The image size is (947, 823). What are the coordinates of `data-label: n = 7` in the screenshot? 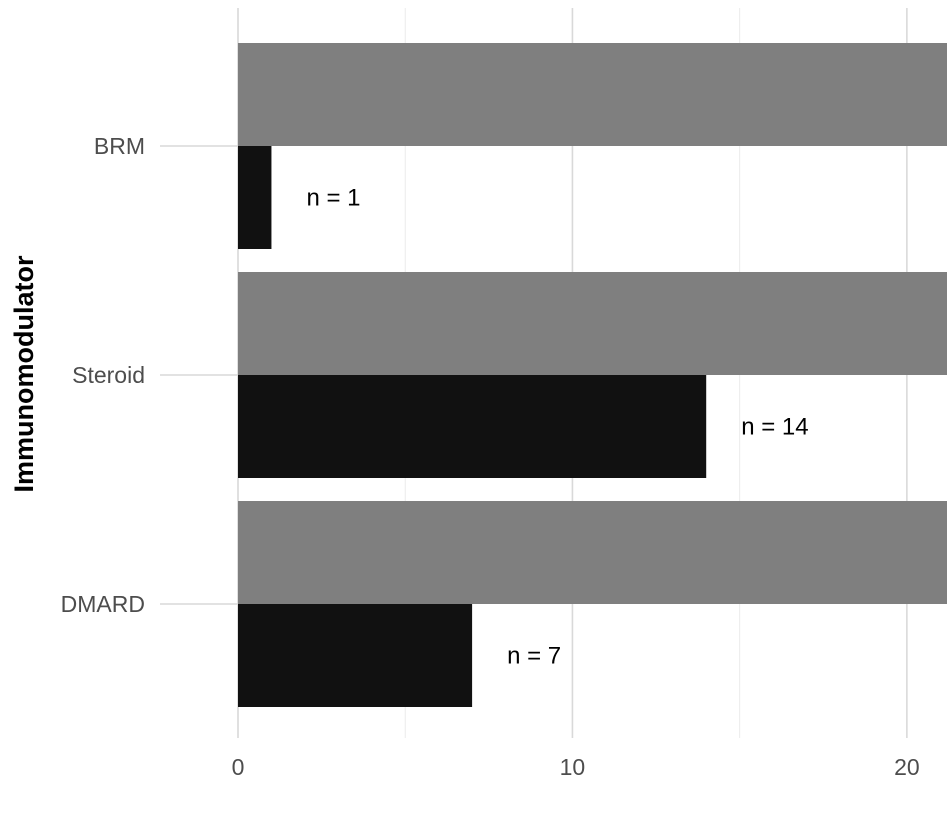 It's located at (534, 656).